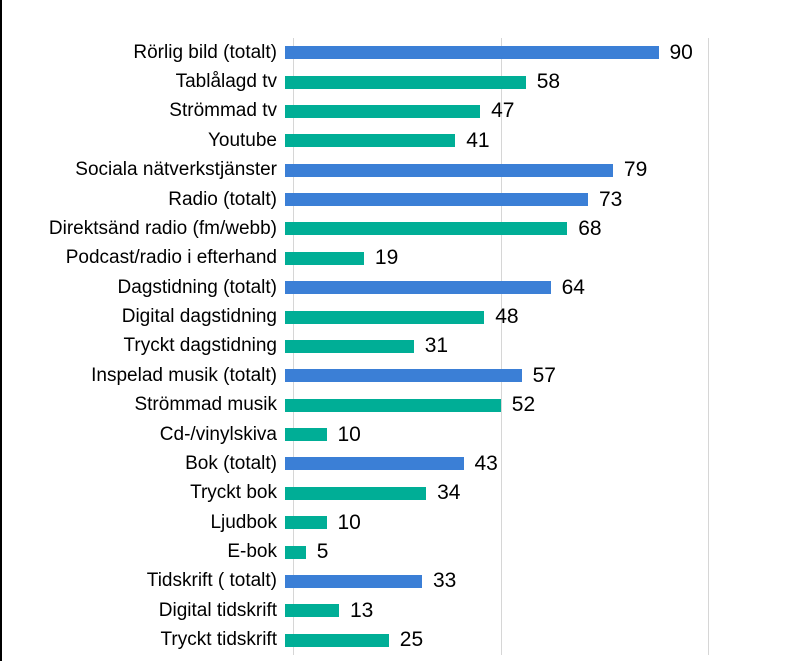 The image size is (792, 661). I want to click on bar-row: Direktsänd radio (fm/webb) 68, so click(396, 228).